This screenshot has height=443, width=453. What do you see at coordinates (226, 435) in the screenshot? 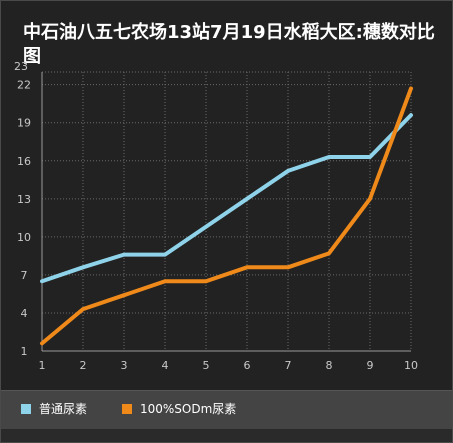
I see `bottom-strip` at bounding box center [226, 435].